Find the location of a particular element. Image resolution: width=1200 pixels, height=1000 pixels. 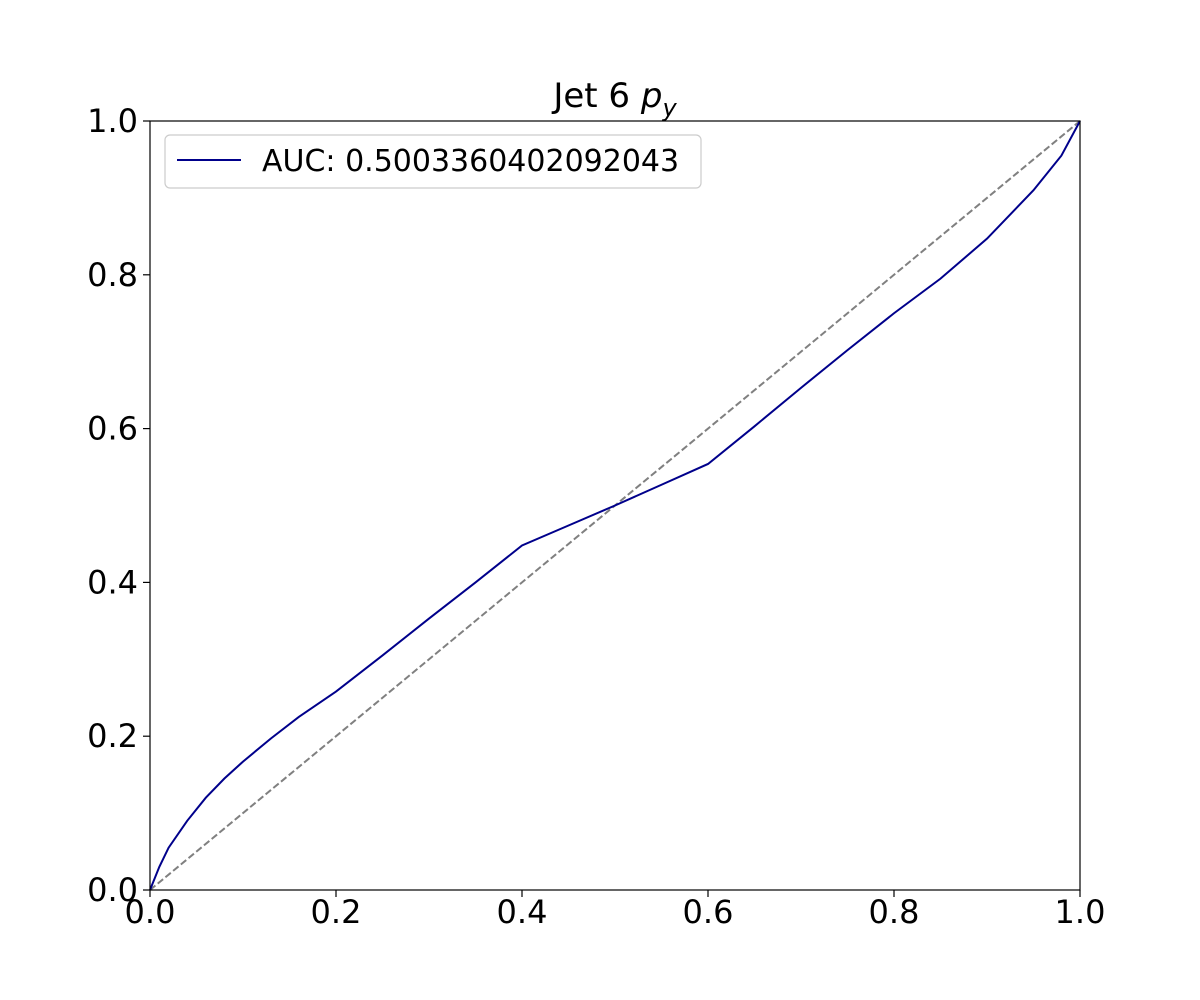

y-tick-label: 0.8 is located at coordinates (112, 275).